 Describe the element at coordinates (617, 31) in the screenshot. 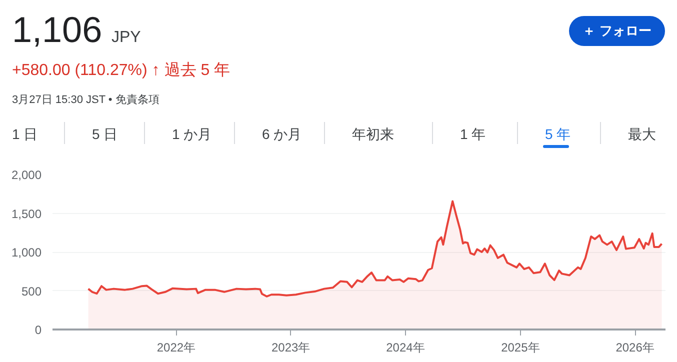

I see `text: ＋ フォロー` at that location.